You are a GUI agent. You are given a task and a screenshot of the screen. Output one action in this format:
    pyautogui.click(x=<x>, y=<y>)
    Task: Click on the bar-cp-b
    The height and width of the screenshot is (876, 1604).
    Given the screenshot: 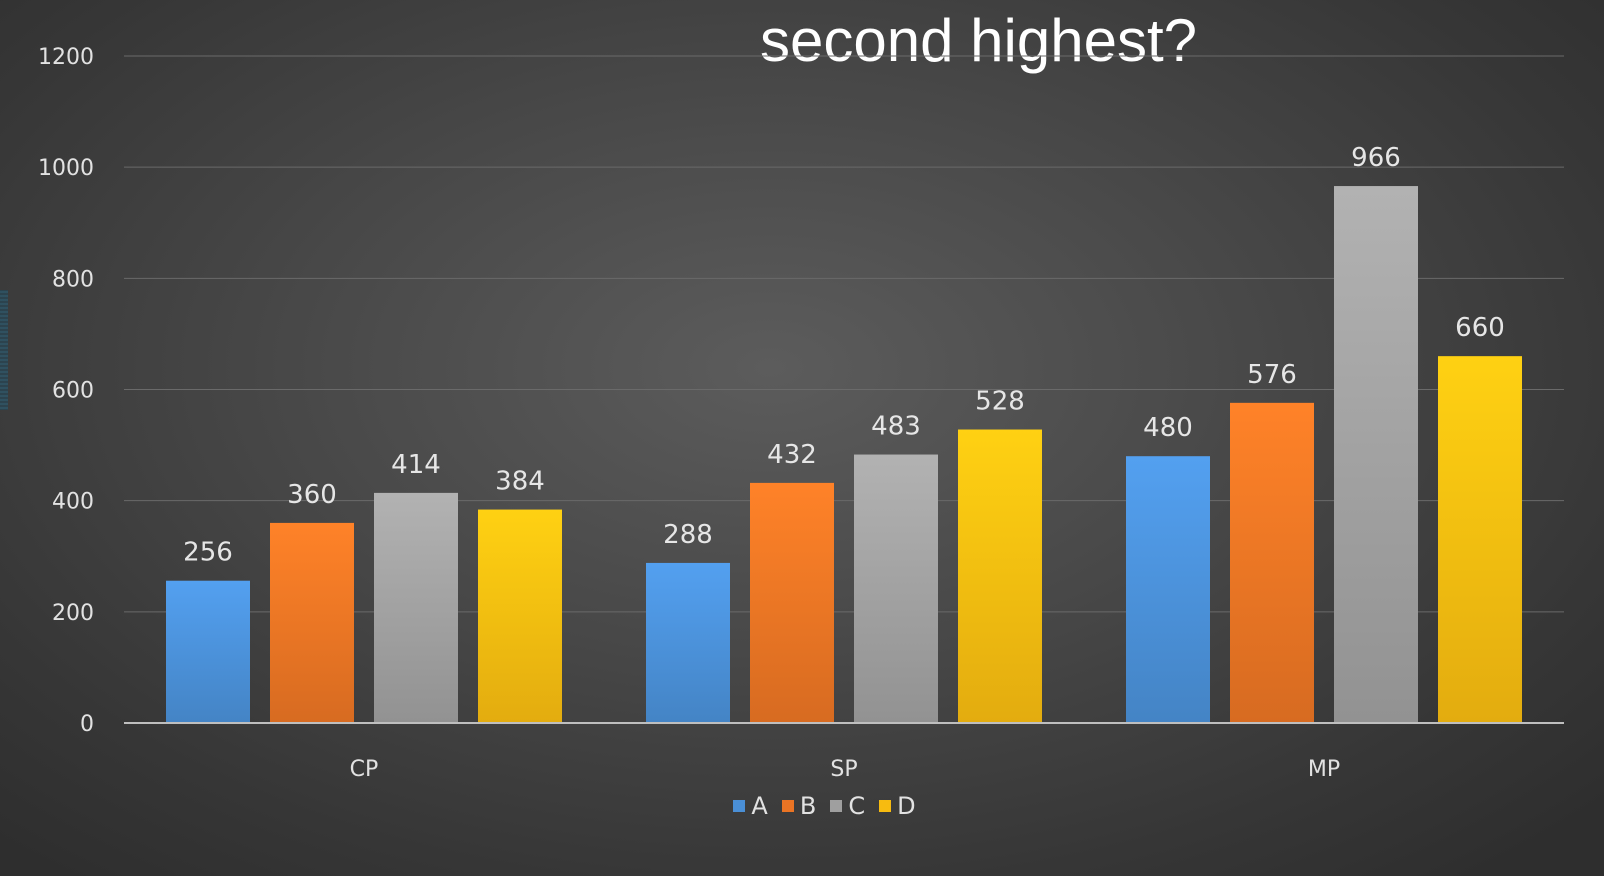 What is the action you would take?
    pyautogui.click(x=312, y=622)
    